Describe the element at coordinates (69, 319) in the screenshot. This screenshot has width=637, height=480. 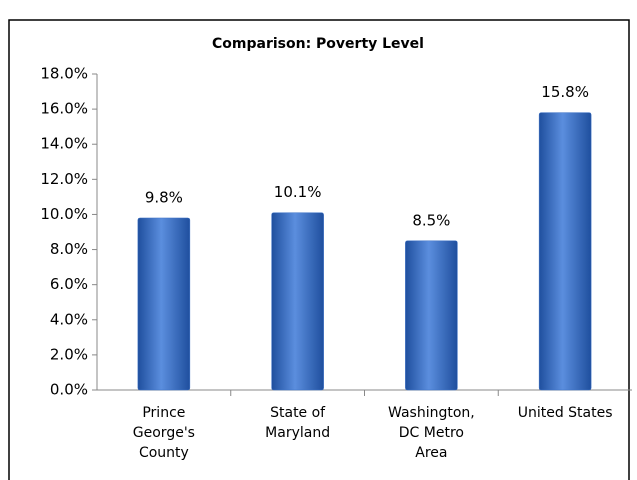
I see `y-tick-label: 4.0%` at that location.